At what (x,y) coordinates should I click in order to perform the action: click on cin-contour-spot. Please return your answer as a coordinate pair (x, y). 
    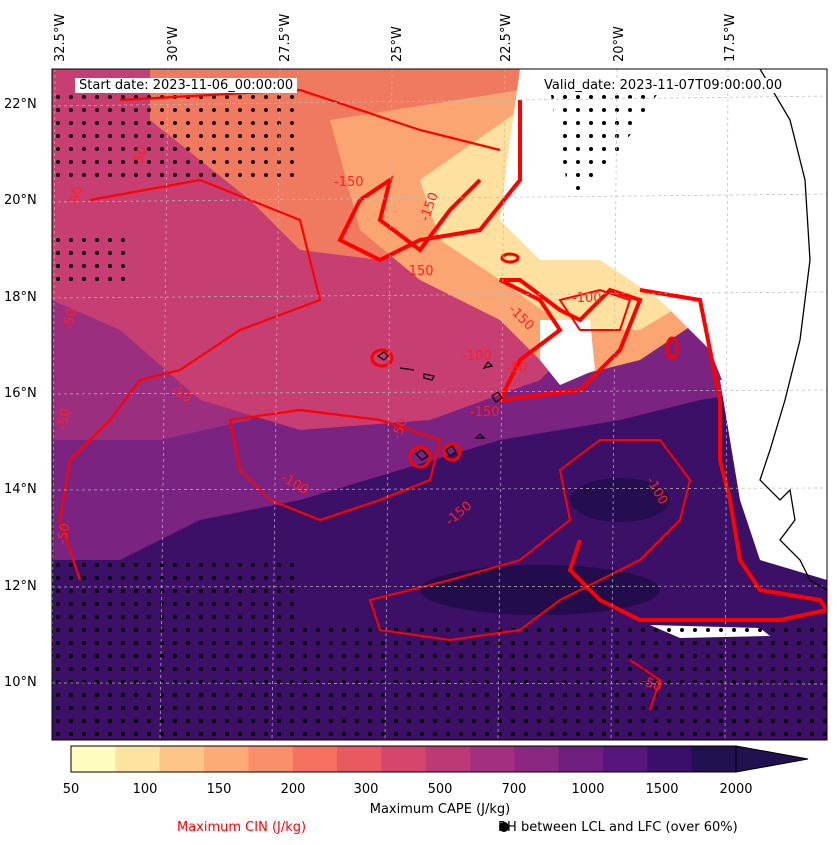
    Looking at the image, I should click on (672, 348).